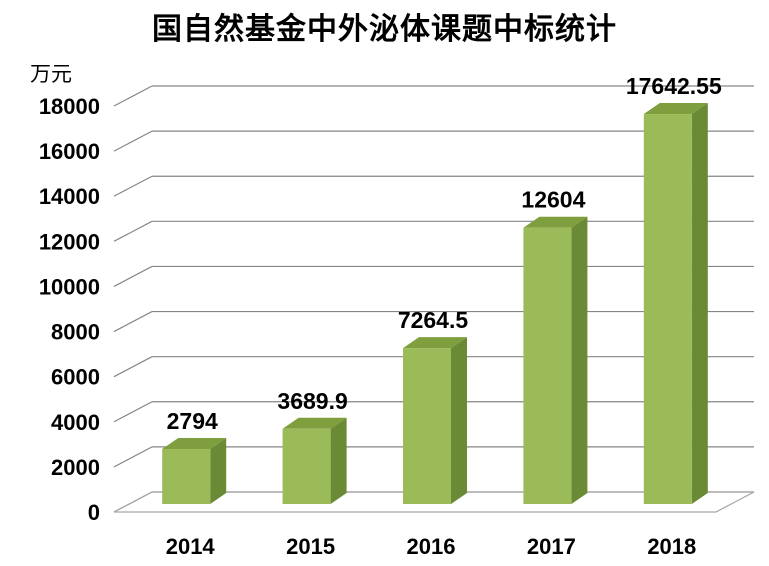  What do you see at coordinates (75, 377) in the screenshot?
I see `y-tick-label: 6000` at bounding box center [75, 377].